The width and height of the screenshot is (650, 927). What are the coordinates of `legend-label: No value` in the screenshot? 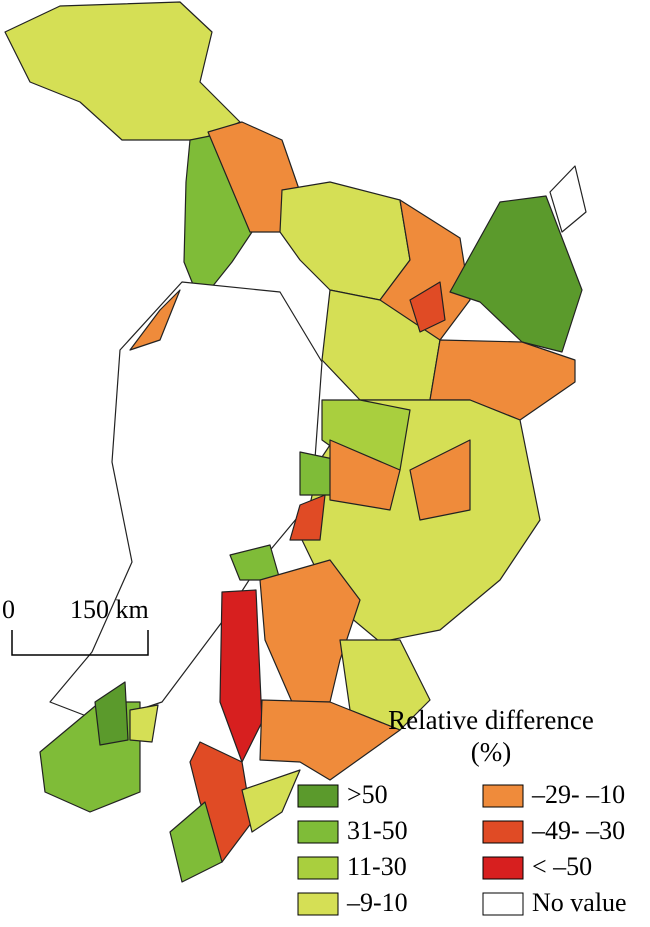 It's located at (579, 902).